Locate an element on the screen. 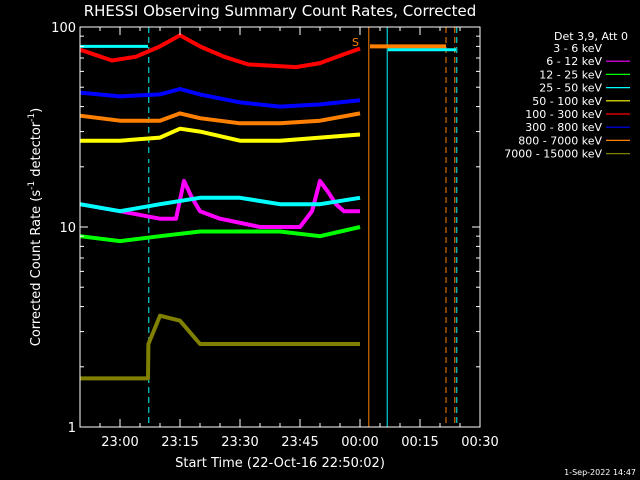  legend-label: 25 - 50 keV is located at coordinates (570, 88).